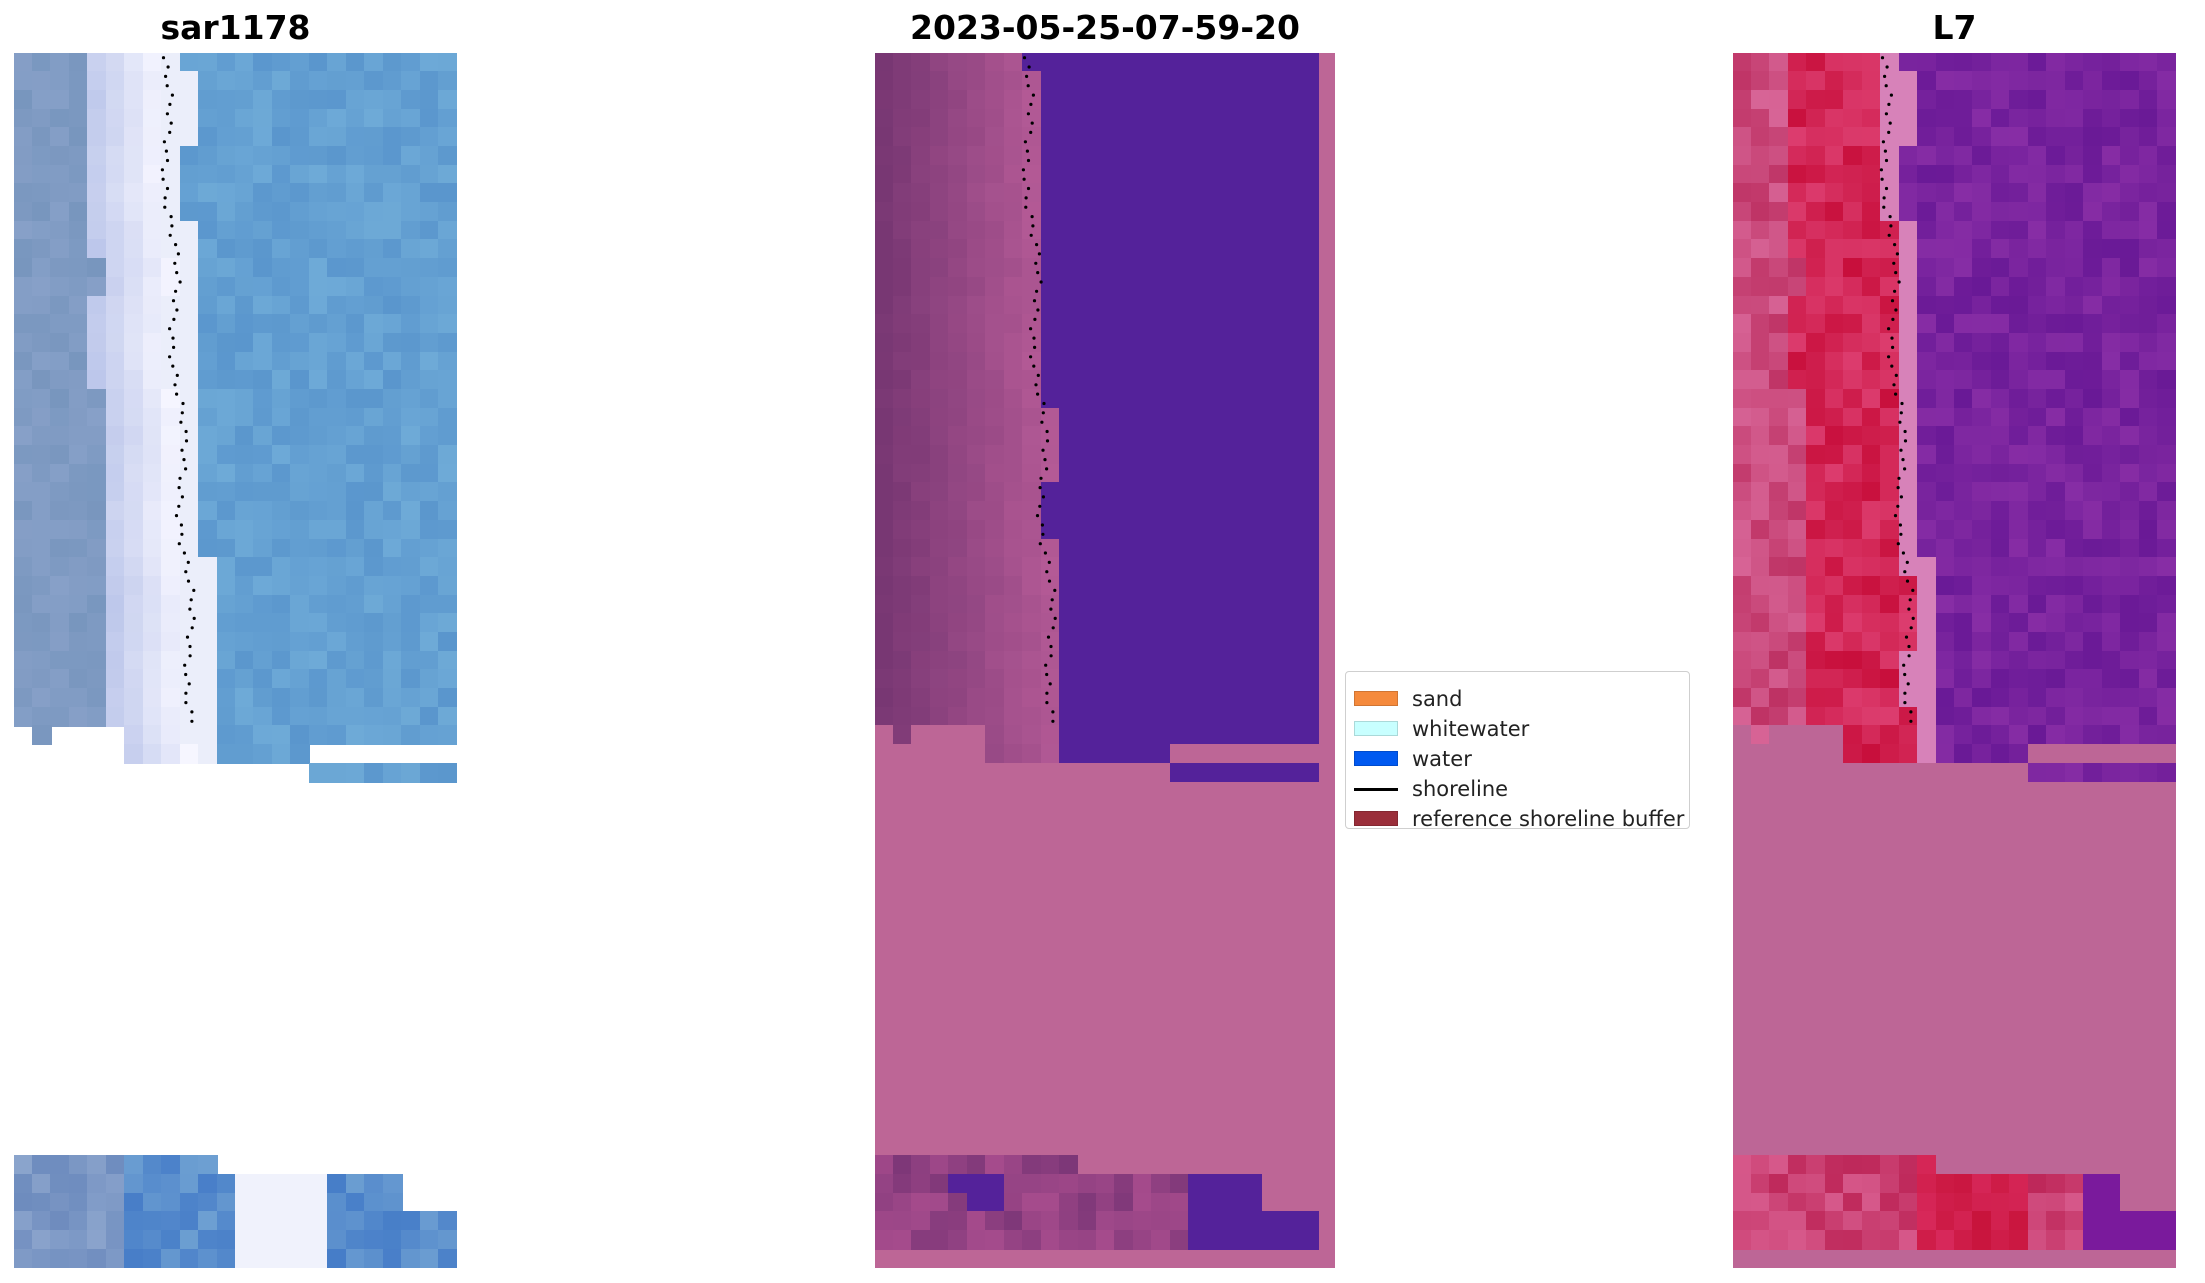 The height and width of the screenshot is (1283, 2205). I want to click on legend-label: reference shoreline buffer, so click(1548, 819).